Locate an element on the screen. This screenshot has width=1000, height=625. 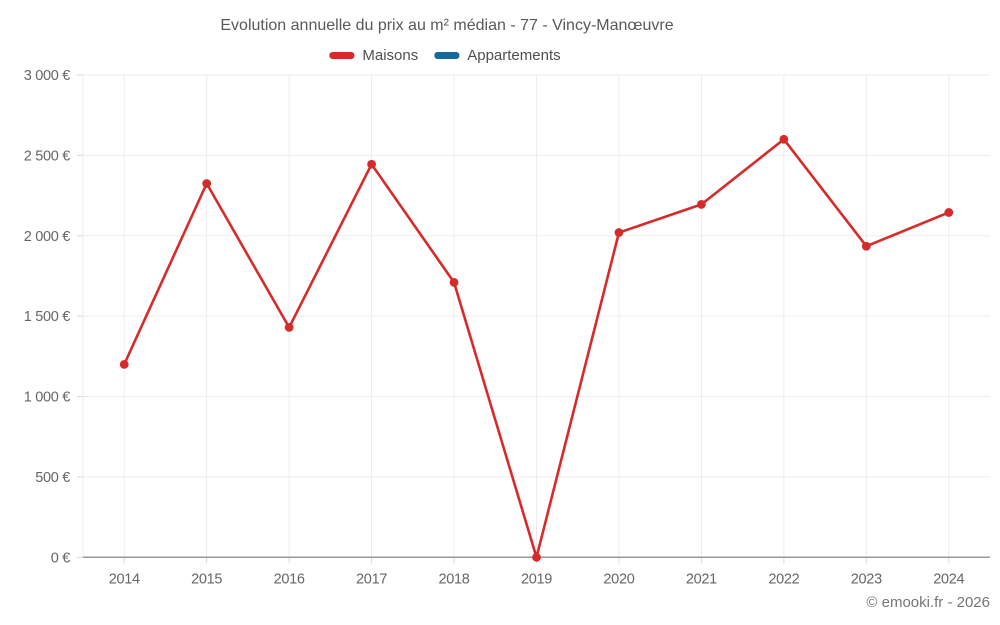
chart-legend: Maisons Appartements is located at coordinates (445, 55).